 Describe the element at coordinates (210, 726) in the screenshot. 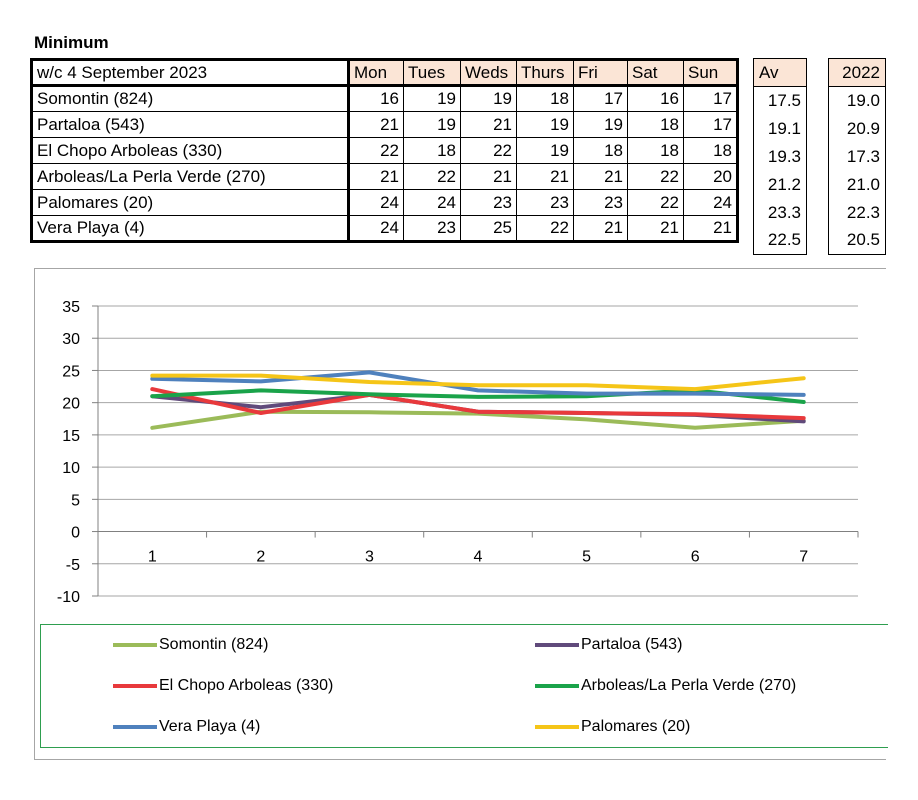

I see `legend-label: Vera Playa (4)` at that location.